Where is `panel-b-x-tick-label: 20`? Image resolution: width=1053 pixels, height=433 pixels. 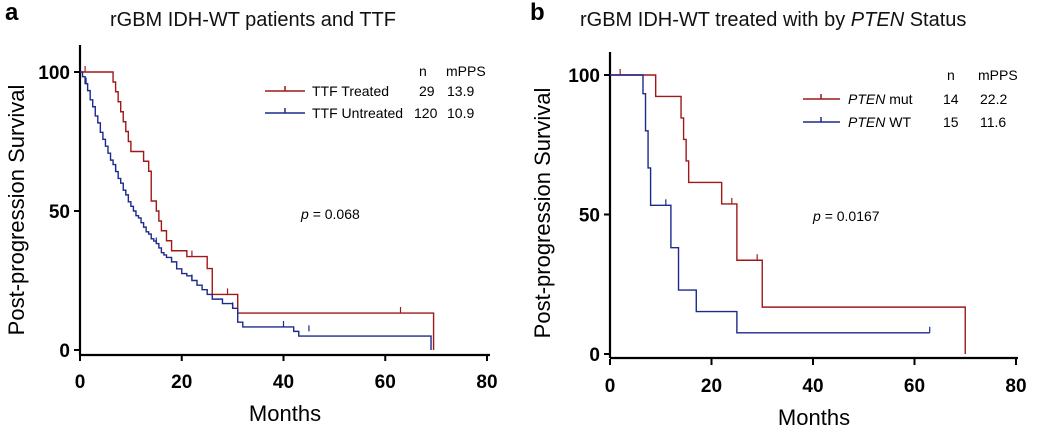
panel-b-x-tick-label: 20 is located at coordinates (711, 386).